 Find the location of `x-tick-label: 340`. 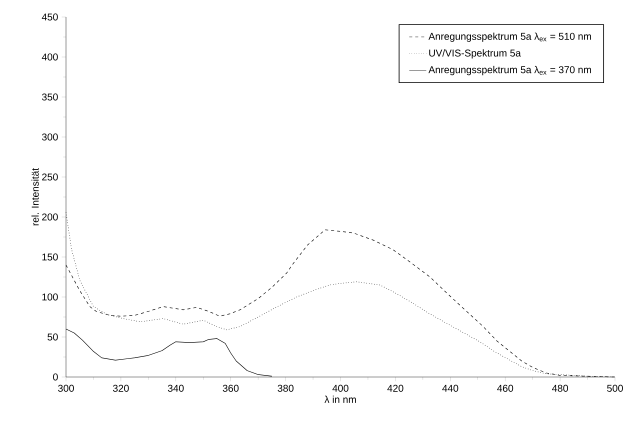

x-tick-label: 340 is located at coordinates (176, 388).